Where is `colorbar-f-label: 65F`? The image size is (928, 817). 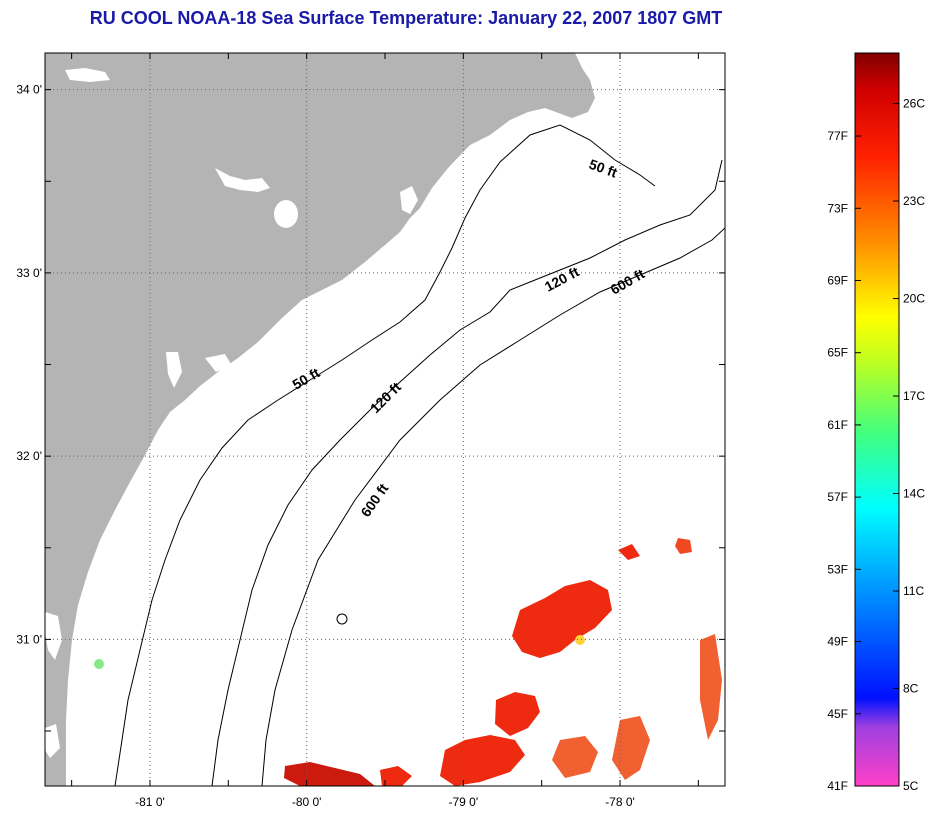 colorbar-f-label: 65F is located at coordinates (837, 353).